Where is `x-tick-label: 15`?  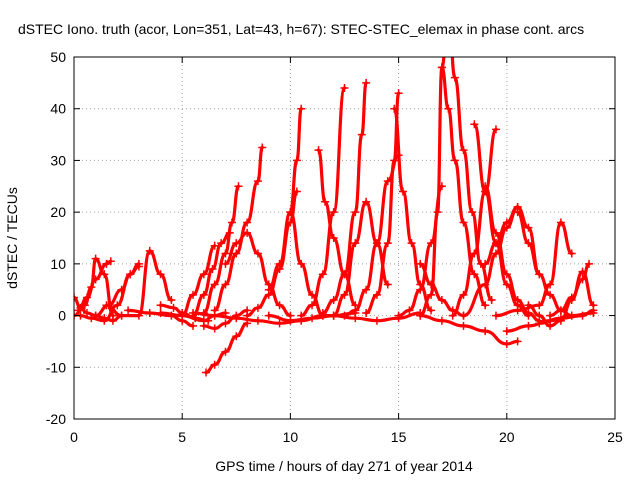 x-tick-label: 15 is located at coordinates (399, 437).